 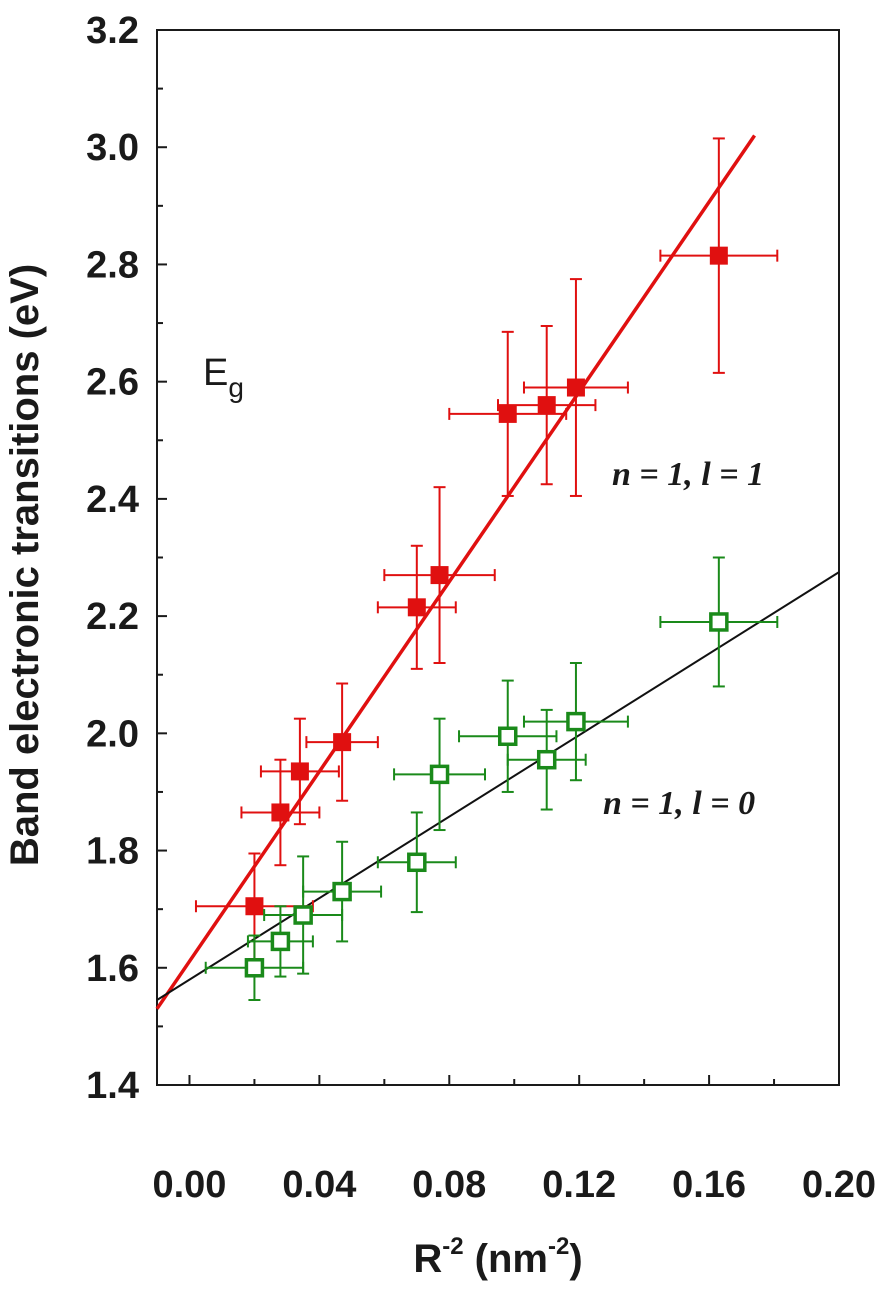 I want to click on x-tick-label: 0.00, so click(x=189, y=1185).